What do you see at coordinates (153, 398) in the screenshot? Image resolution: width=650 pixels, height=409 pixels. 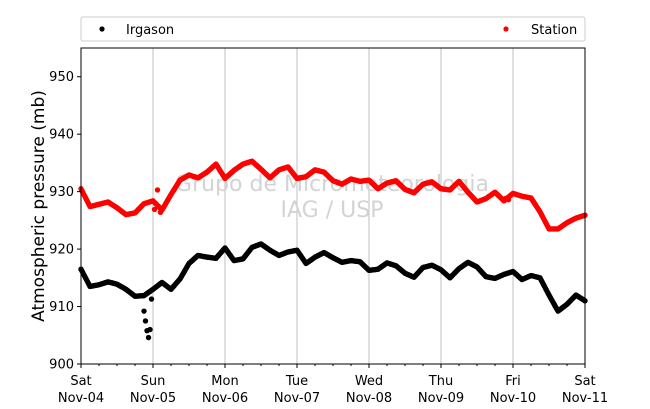 I see `x-tick-label-date: Nov-05` at bounding box center [153, 398].